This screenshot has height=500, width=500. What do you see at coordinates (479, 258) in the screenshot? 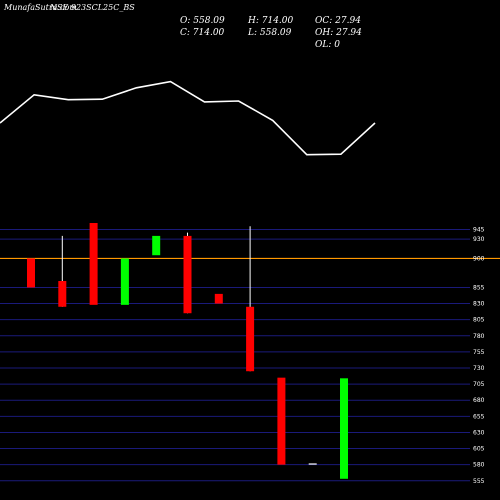
I see `y-tick-label: 900` at bounding box center [479, 258].